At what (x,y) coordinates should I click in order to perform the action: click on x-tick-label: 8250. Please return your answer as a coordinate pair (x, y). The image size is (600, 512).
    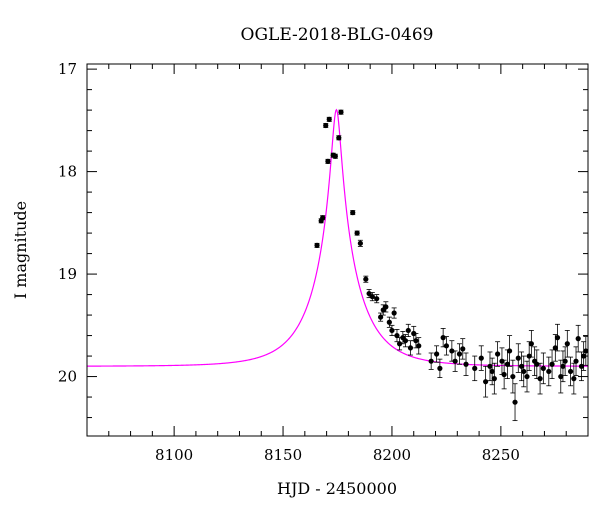
    Looking at the image, I should click on (501, 455).